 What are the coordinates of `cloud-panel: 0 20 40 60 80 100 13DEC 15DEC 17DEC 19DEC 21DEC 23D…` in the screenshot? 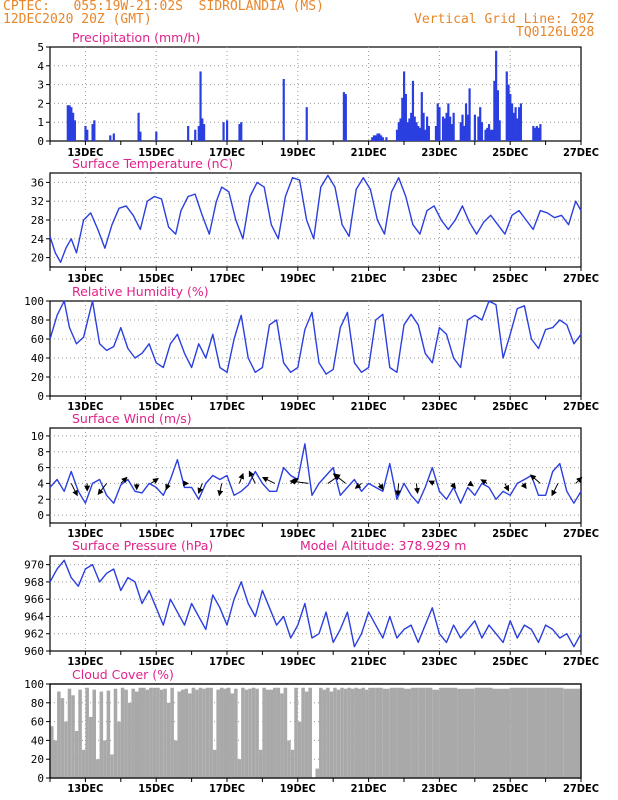 It's located at (311, 731).